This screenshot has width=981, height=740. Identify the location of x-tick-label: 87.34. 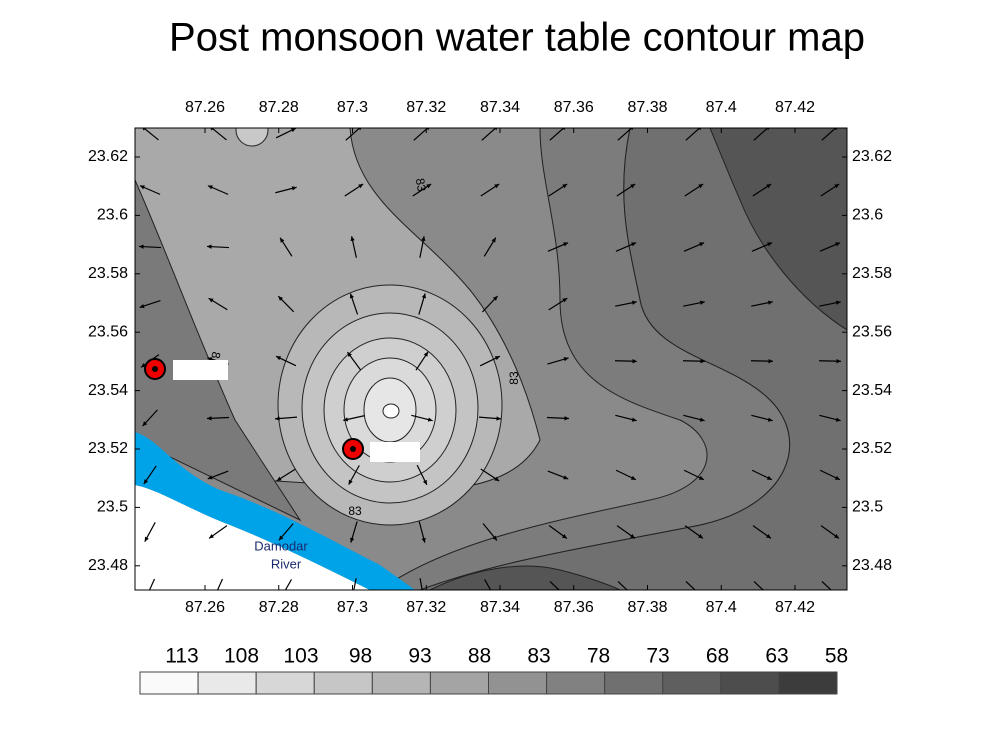
(500, 107).